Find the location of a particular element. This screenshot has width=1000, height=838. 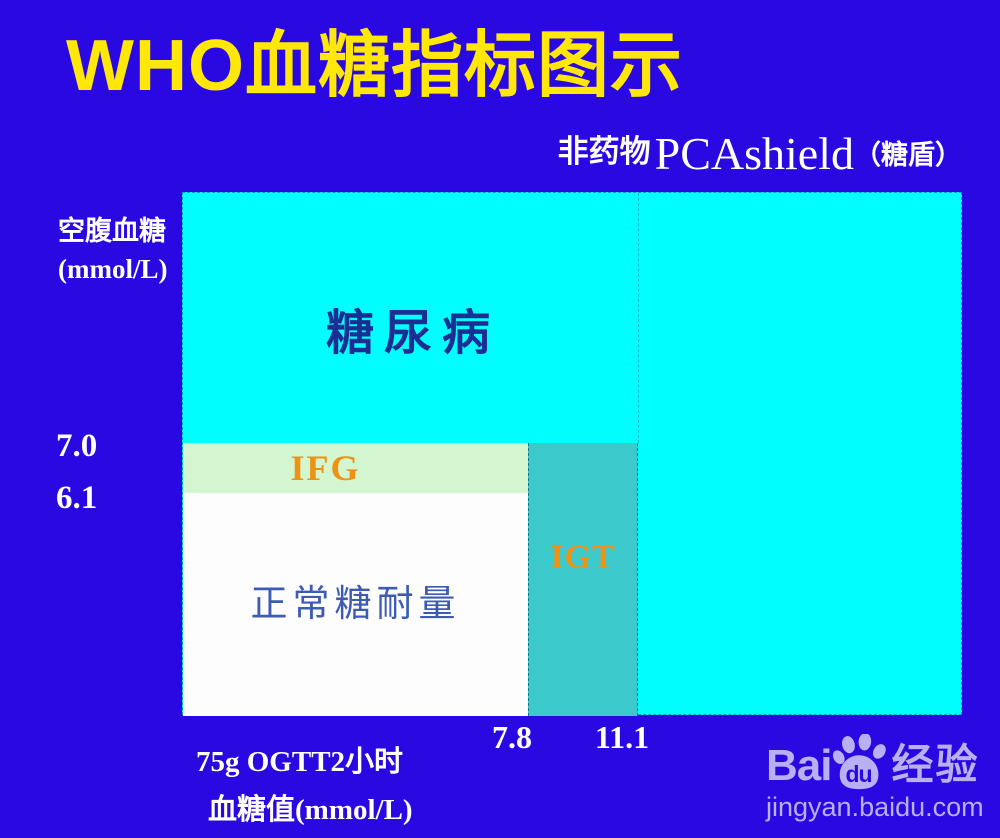

igt-upper-boundary-line is located at coordinates (638, 318).